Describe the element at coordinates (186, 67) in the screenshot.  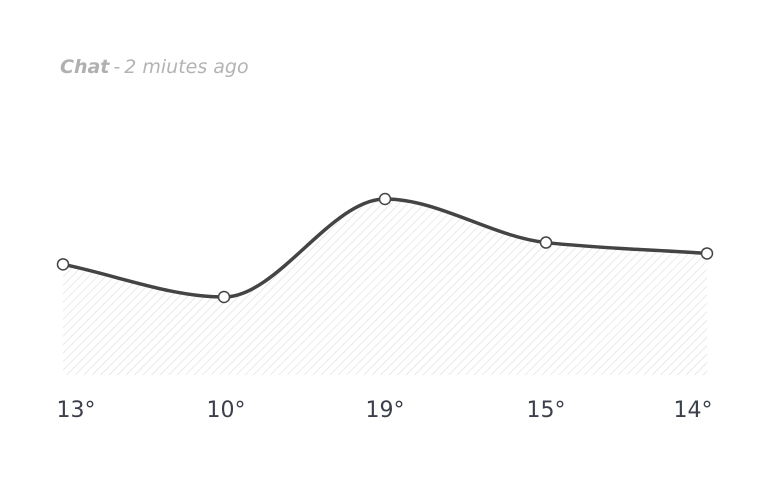
I see `timestamp: 2 miutes ago` at that location.